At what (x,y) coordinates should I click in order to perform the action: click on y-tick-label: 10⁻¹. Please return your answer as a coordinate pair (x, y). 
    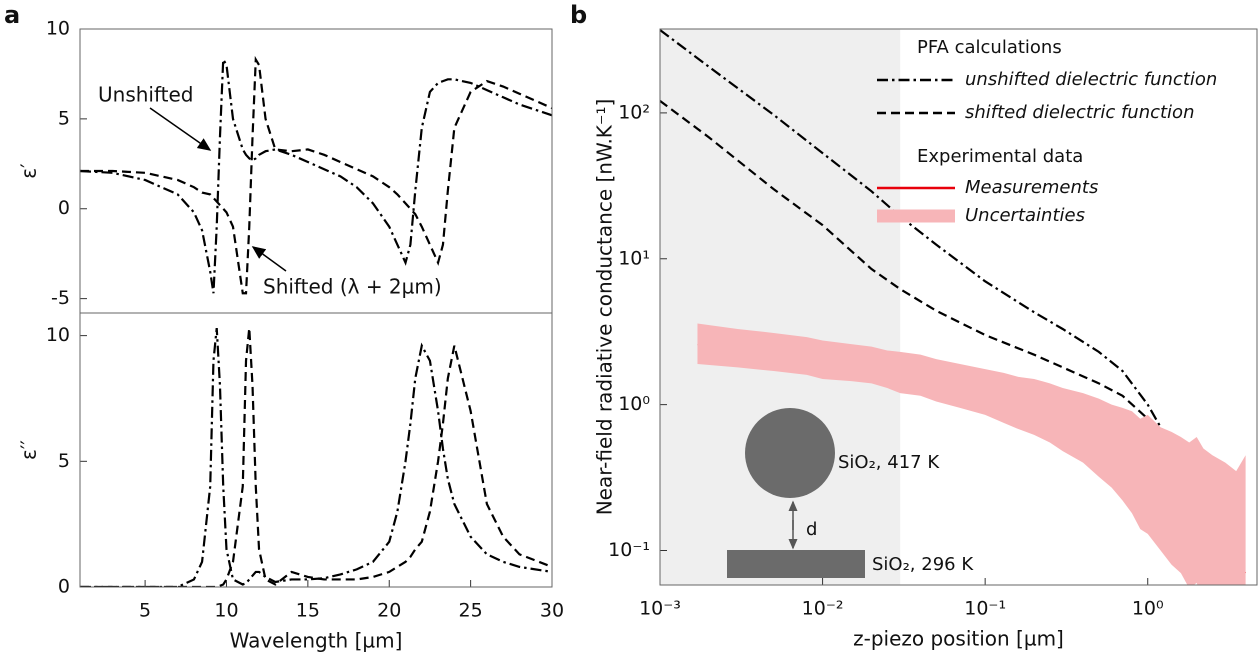
    Looking at the image, I should click on (629, 550).